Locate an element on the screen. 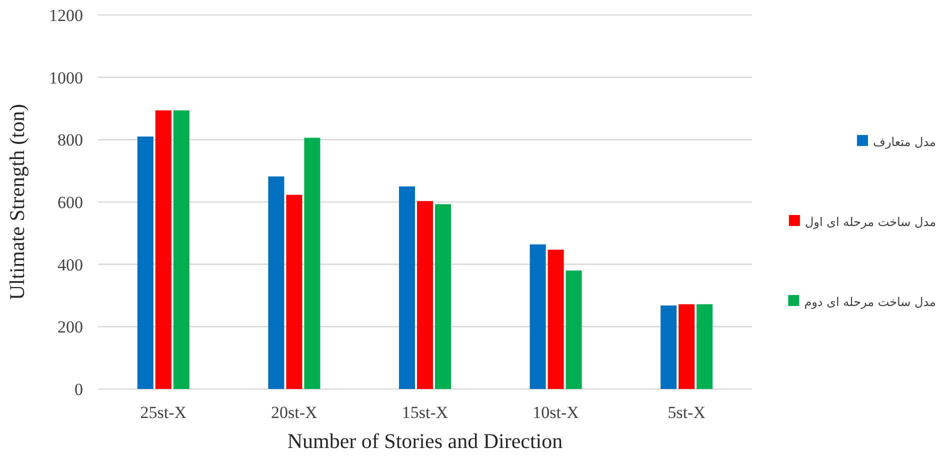  x-tick-label: 10st-X is located at coordinates (555, 412).